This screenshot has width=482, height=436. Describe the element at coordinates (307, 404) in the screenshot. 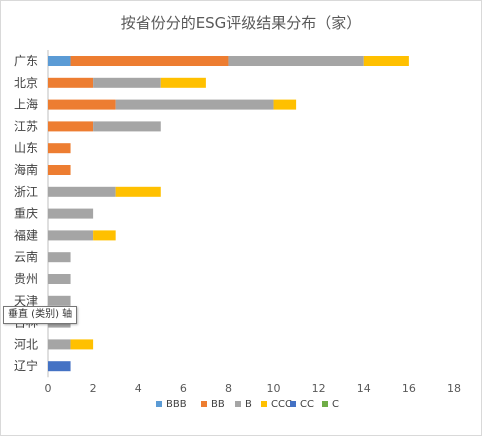

I see `legend-label: CC` at that location.